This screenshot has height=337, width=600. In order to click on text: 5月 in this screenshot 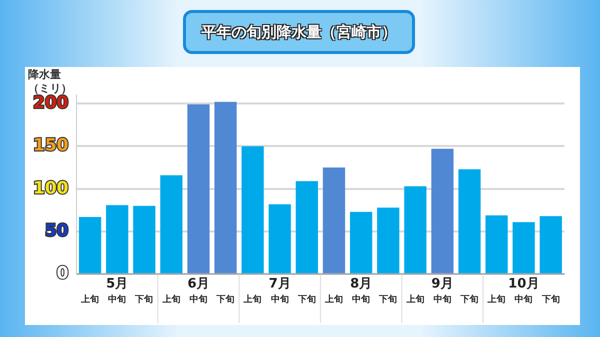, I will do `click(117, 284)`.